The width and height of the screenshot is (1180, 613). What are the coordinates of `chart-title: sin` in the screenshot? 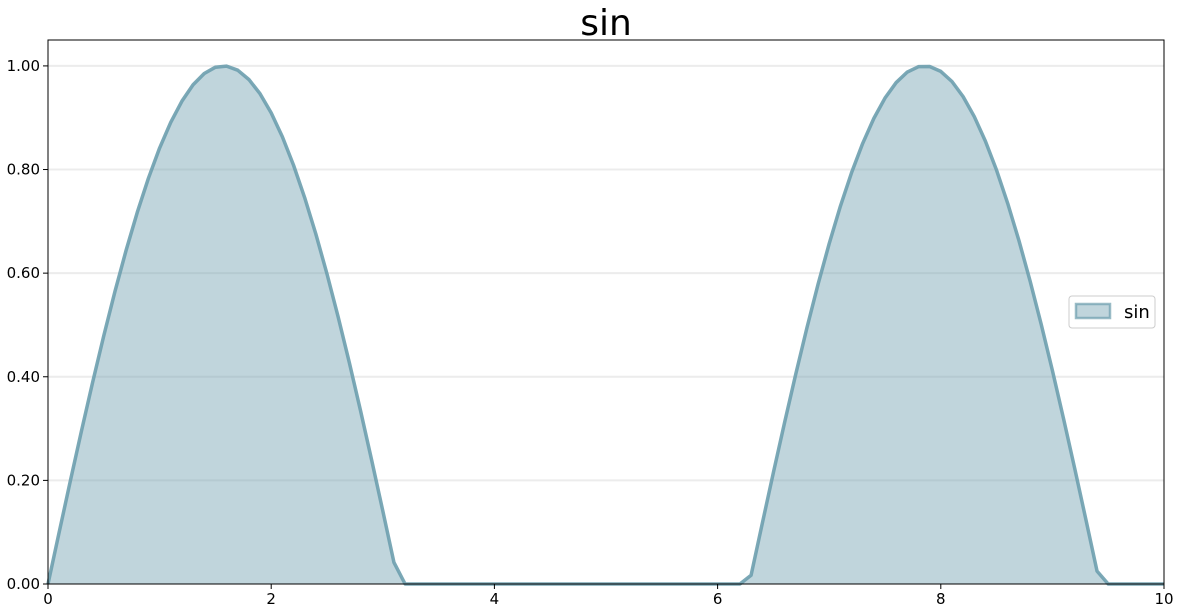 It's located at (606, 23).